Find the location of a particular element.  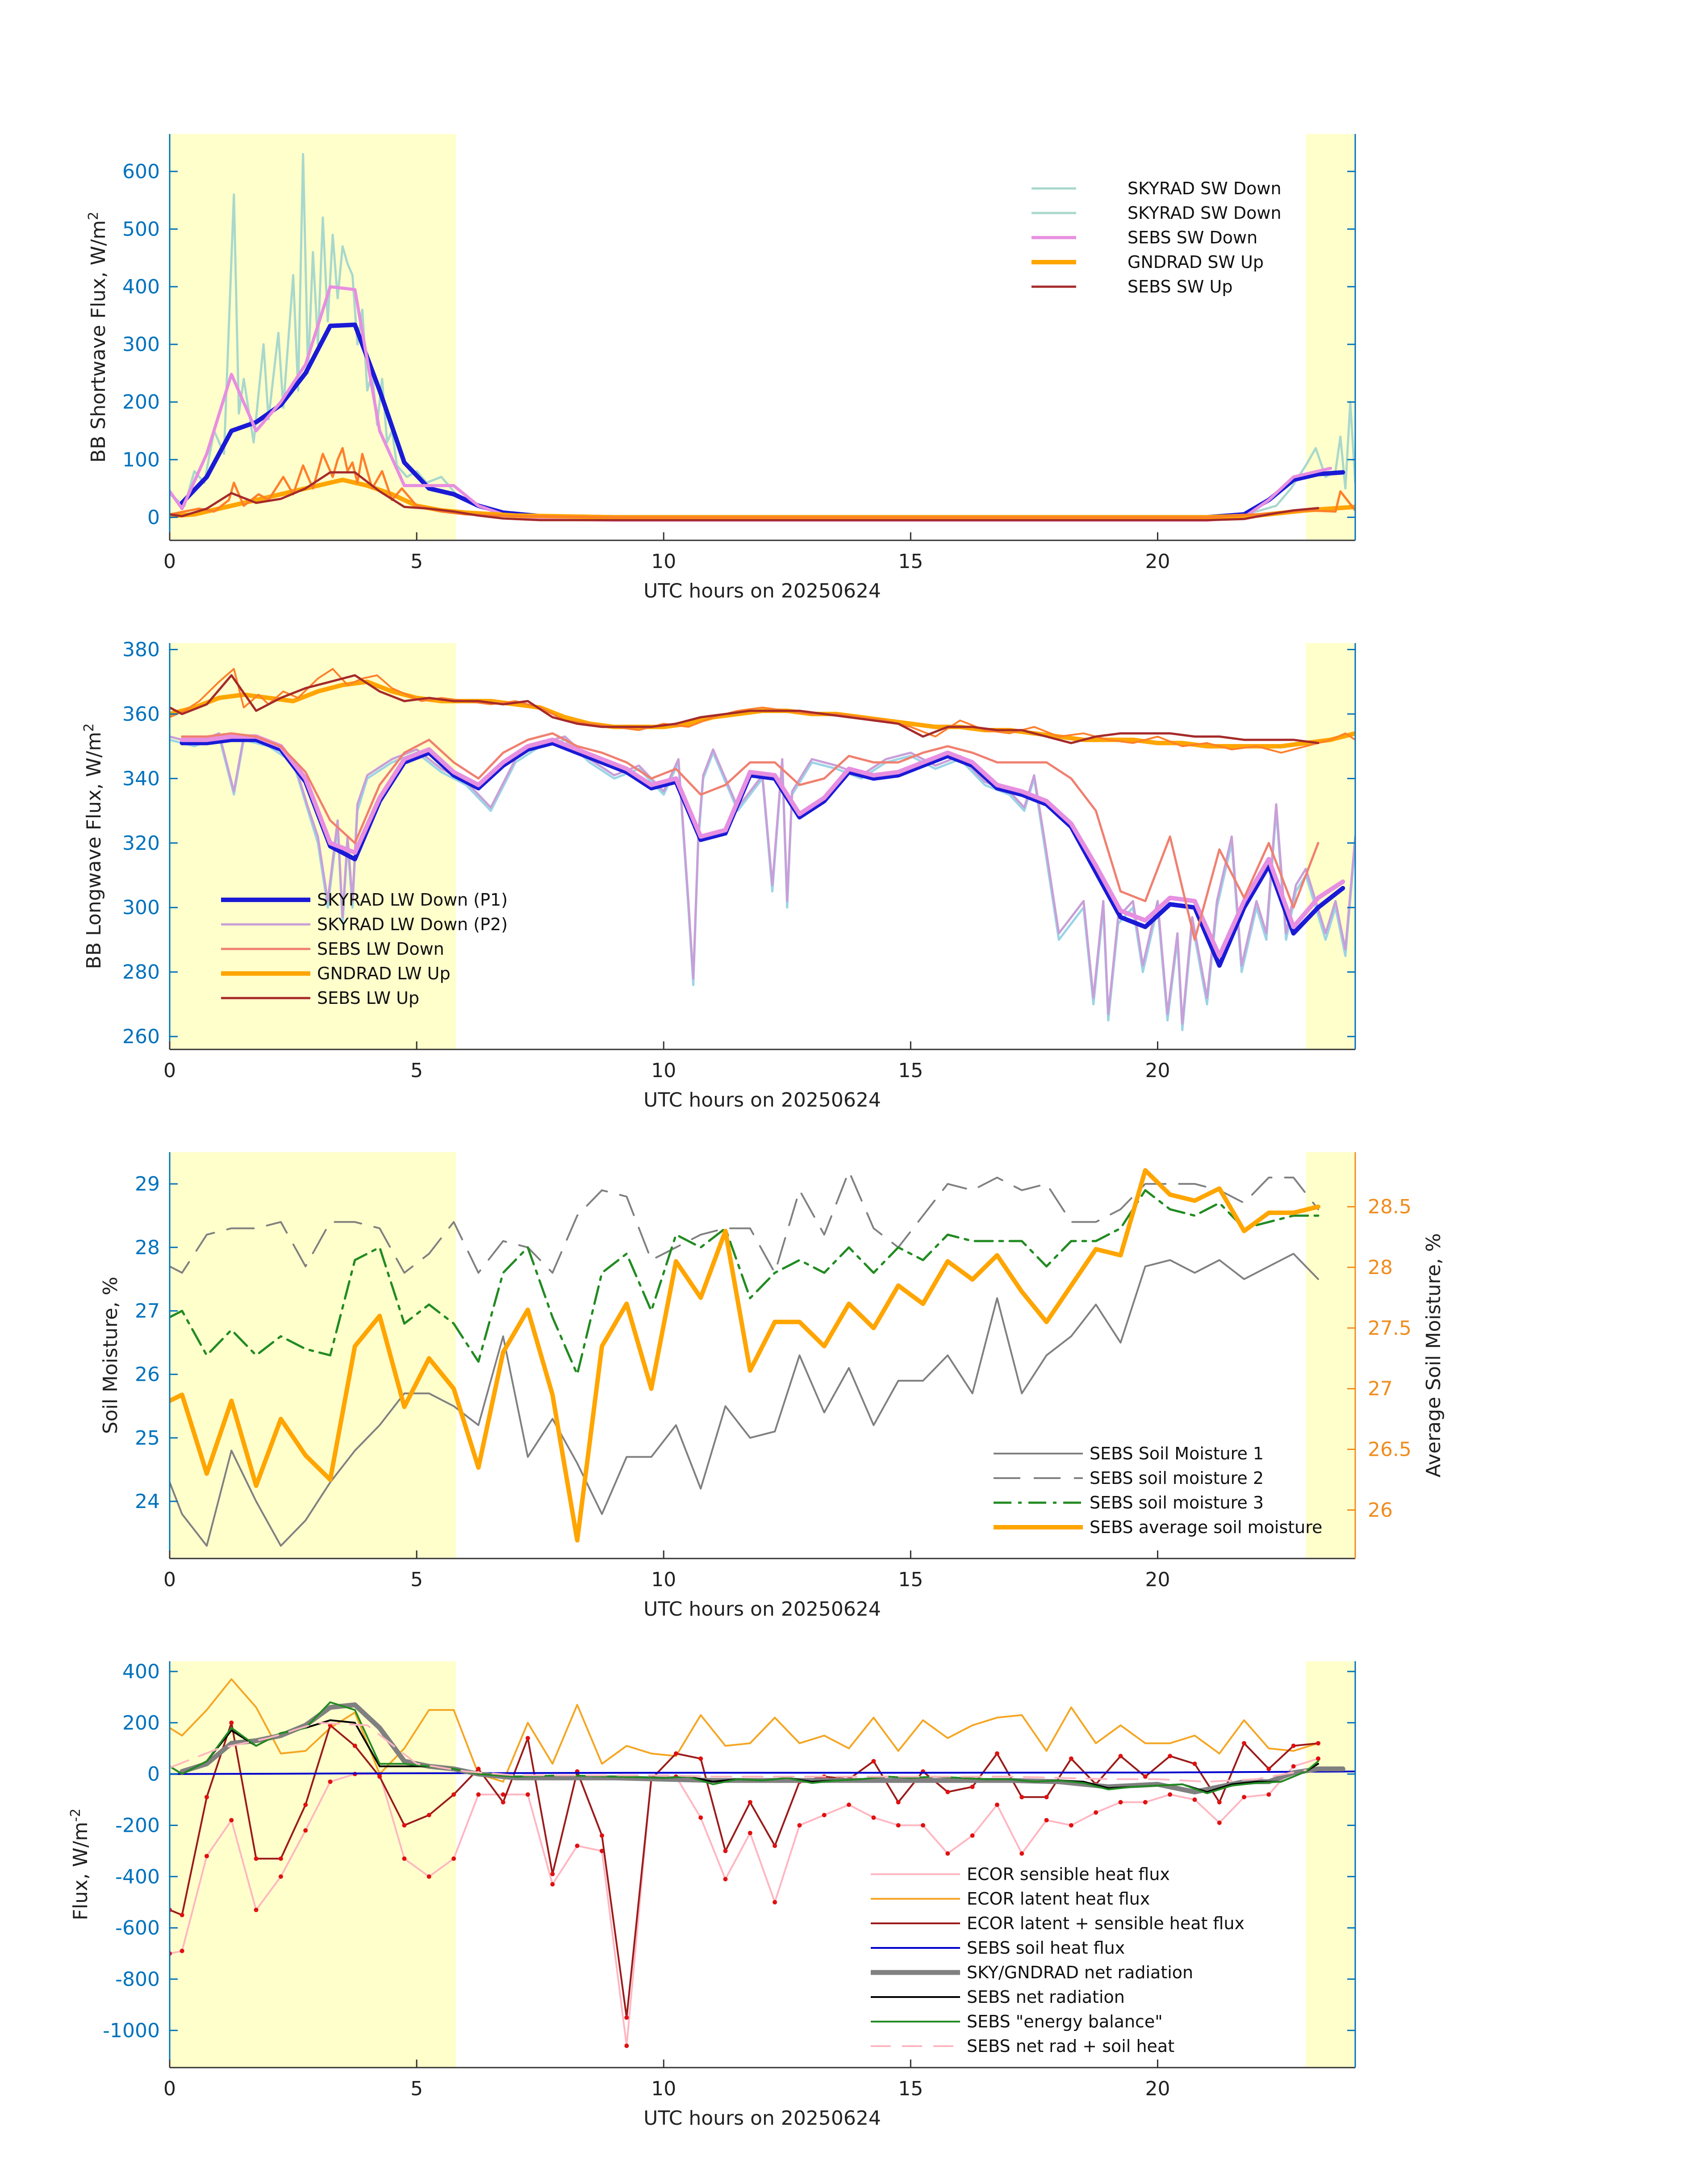

y-tick-label: 0 is located at coordinates (153, 1774).